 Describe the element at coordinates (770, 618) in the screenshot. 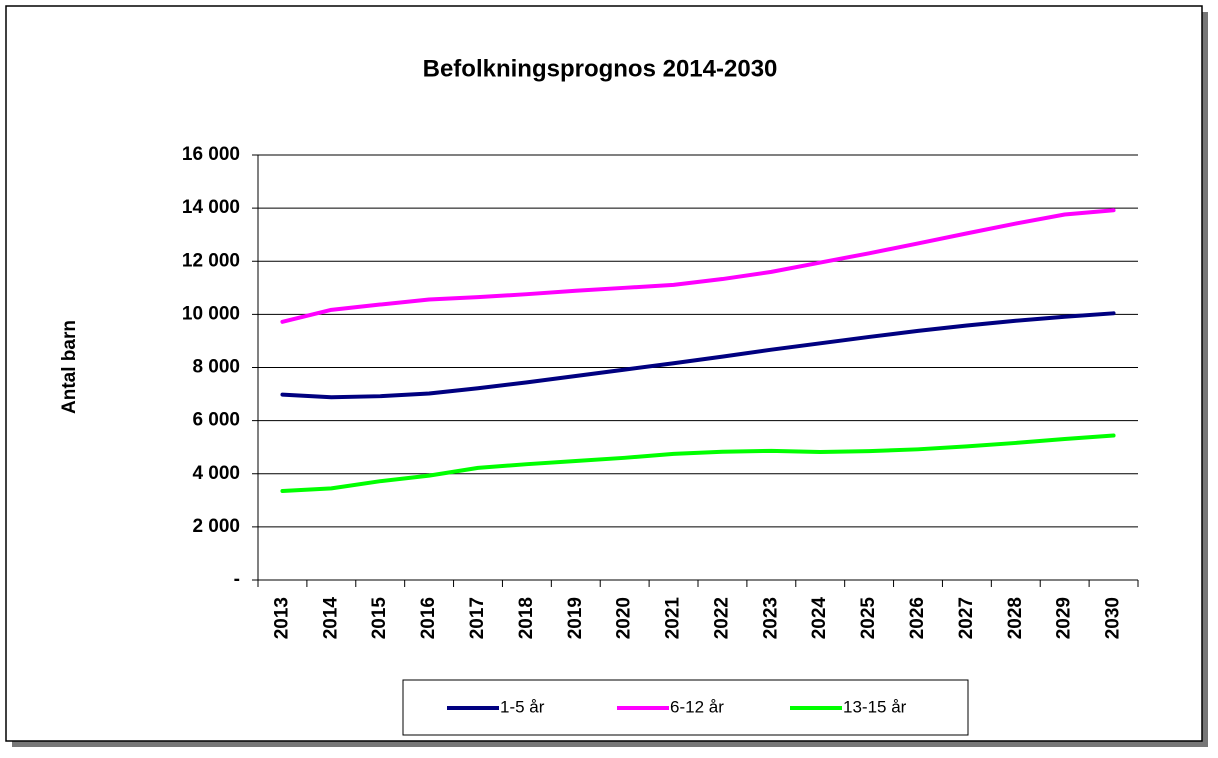

I see `x-tick-label: 2023` at that location.